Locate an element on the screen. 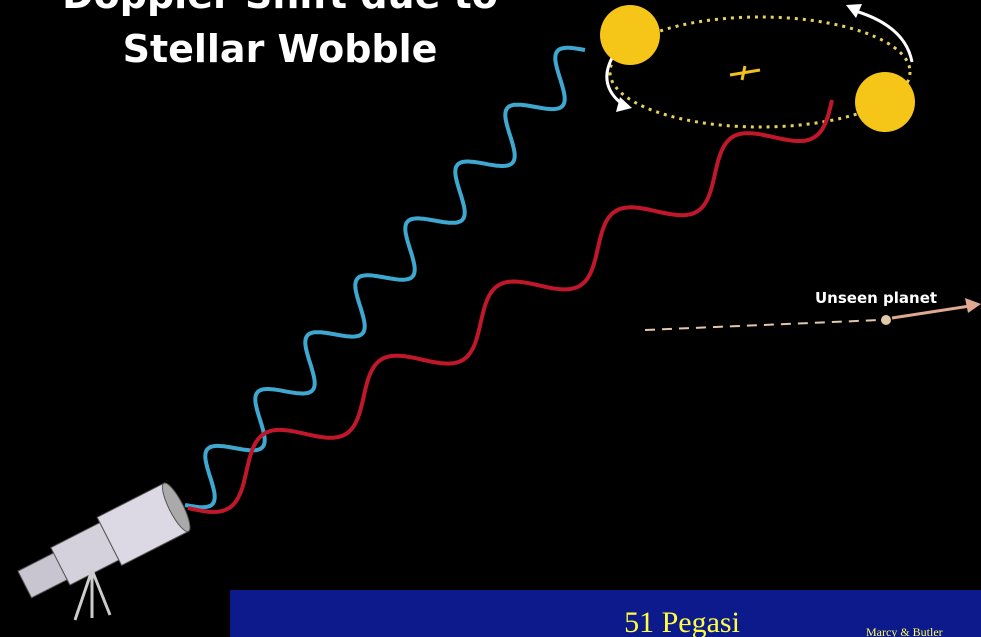 The image size is (981, 637). lens is located at coordinates (176, 507).